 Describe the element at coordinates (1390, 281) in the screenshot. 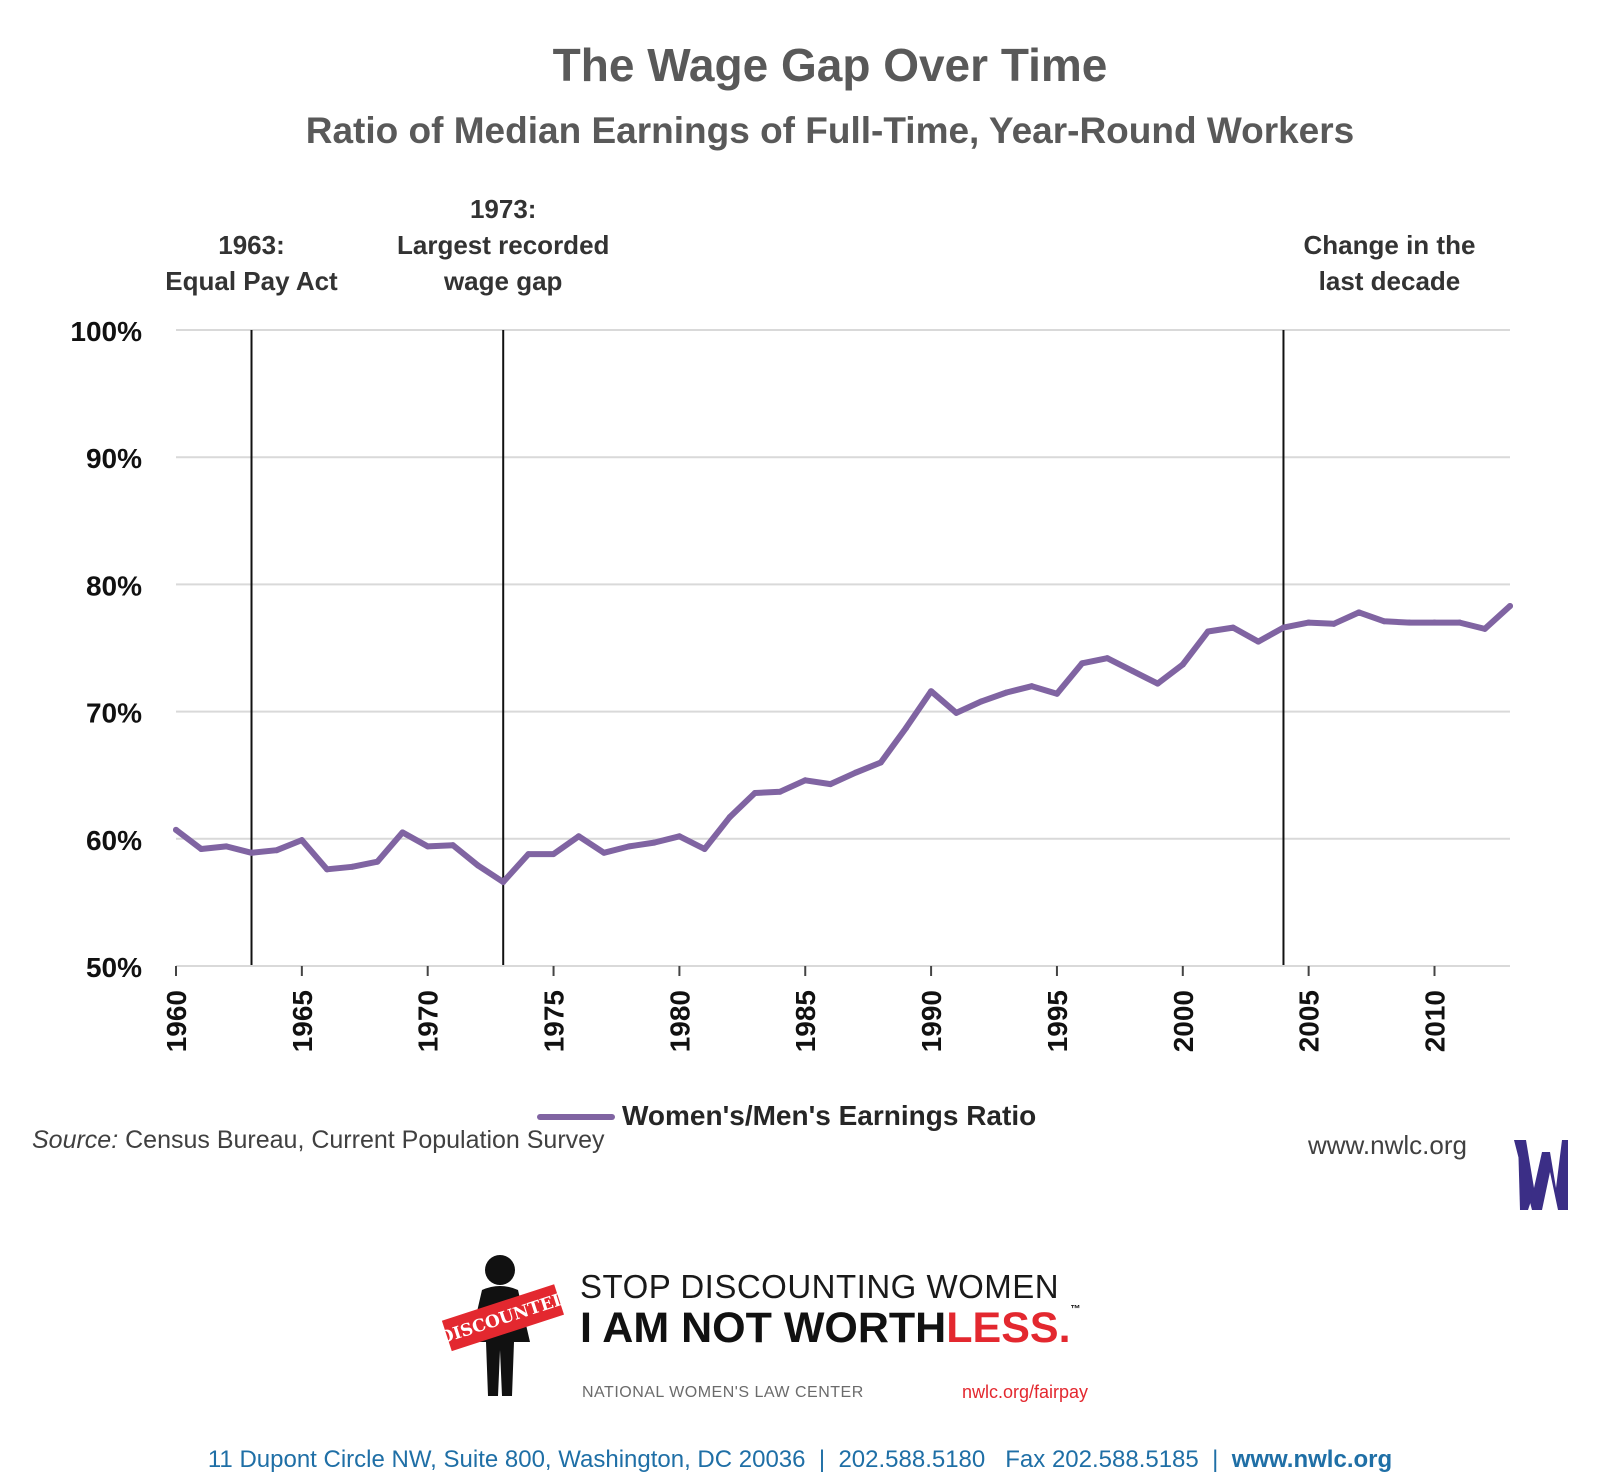

I see `annotation-label: last decade` at that location.